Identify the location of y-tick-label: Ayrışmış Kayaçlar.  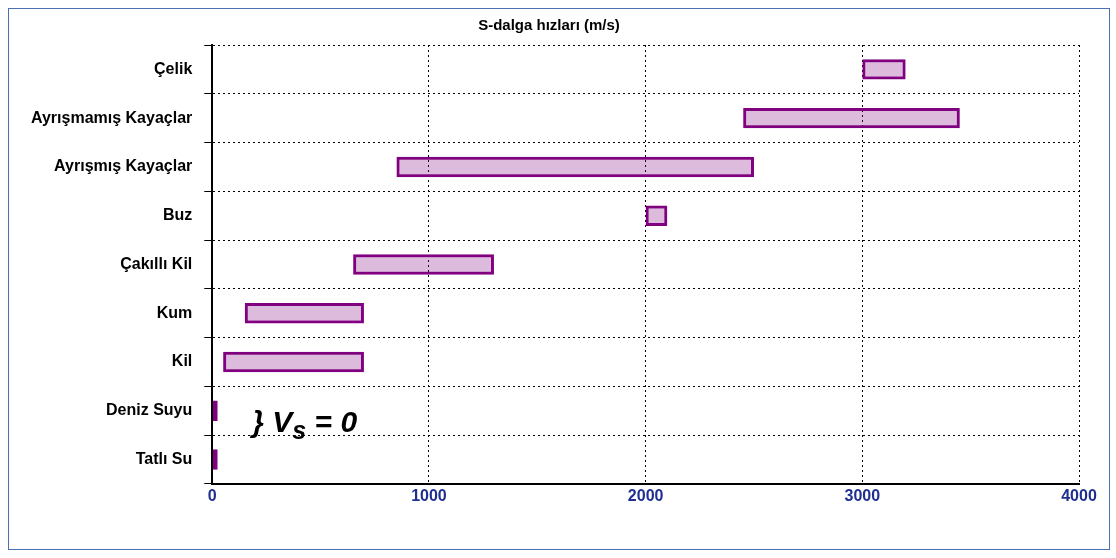
(123, 166).